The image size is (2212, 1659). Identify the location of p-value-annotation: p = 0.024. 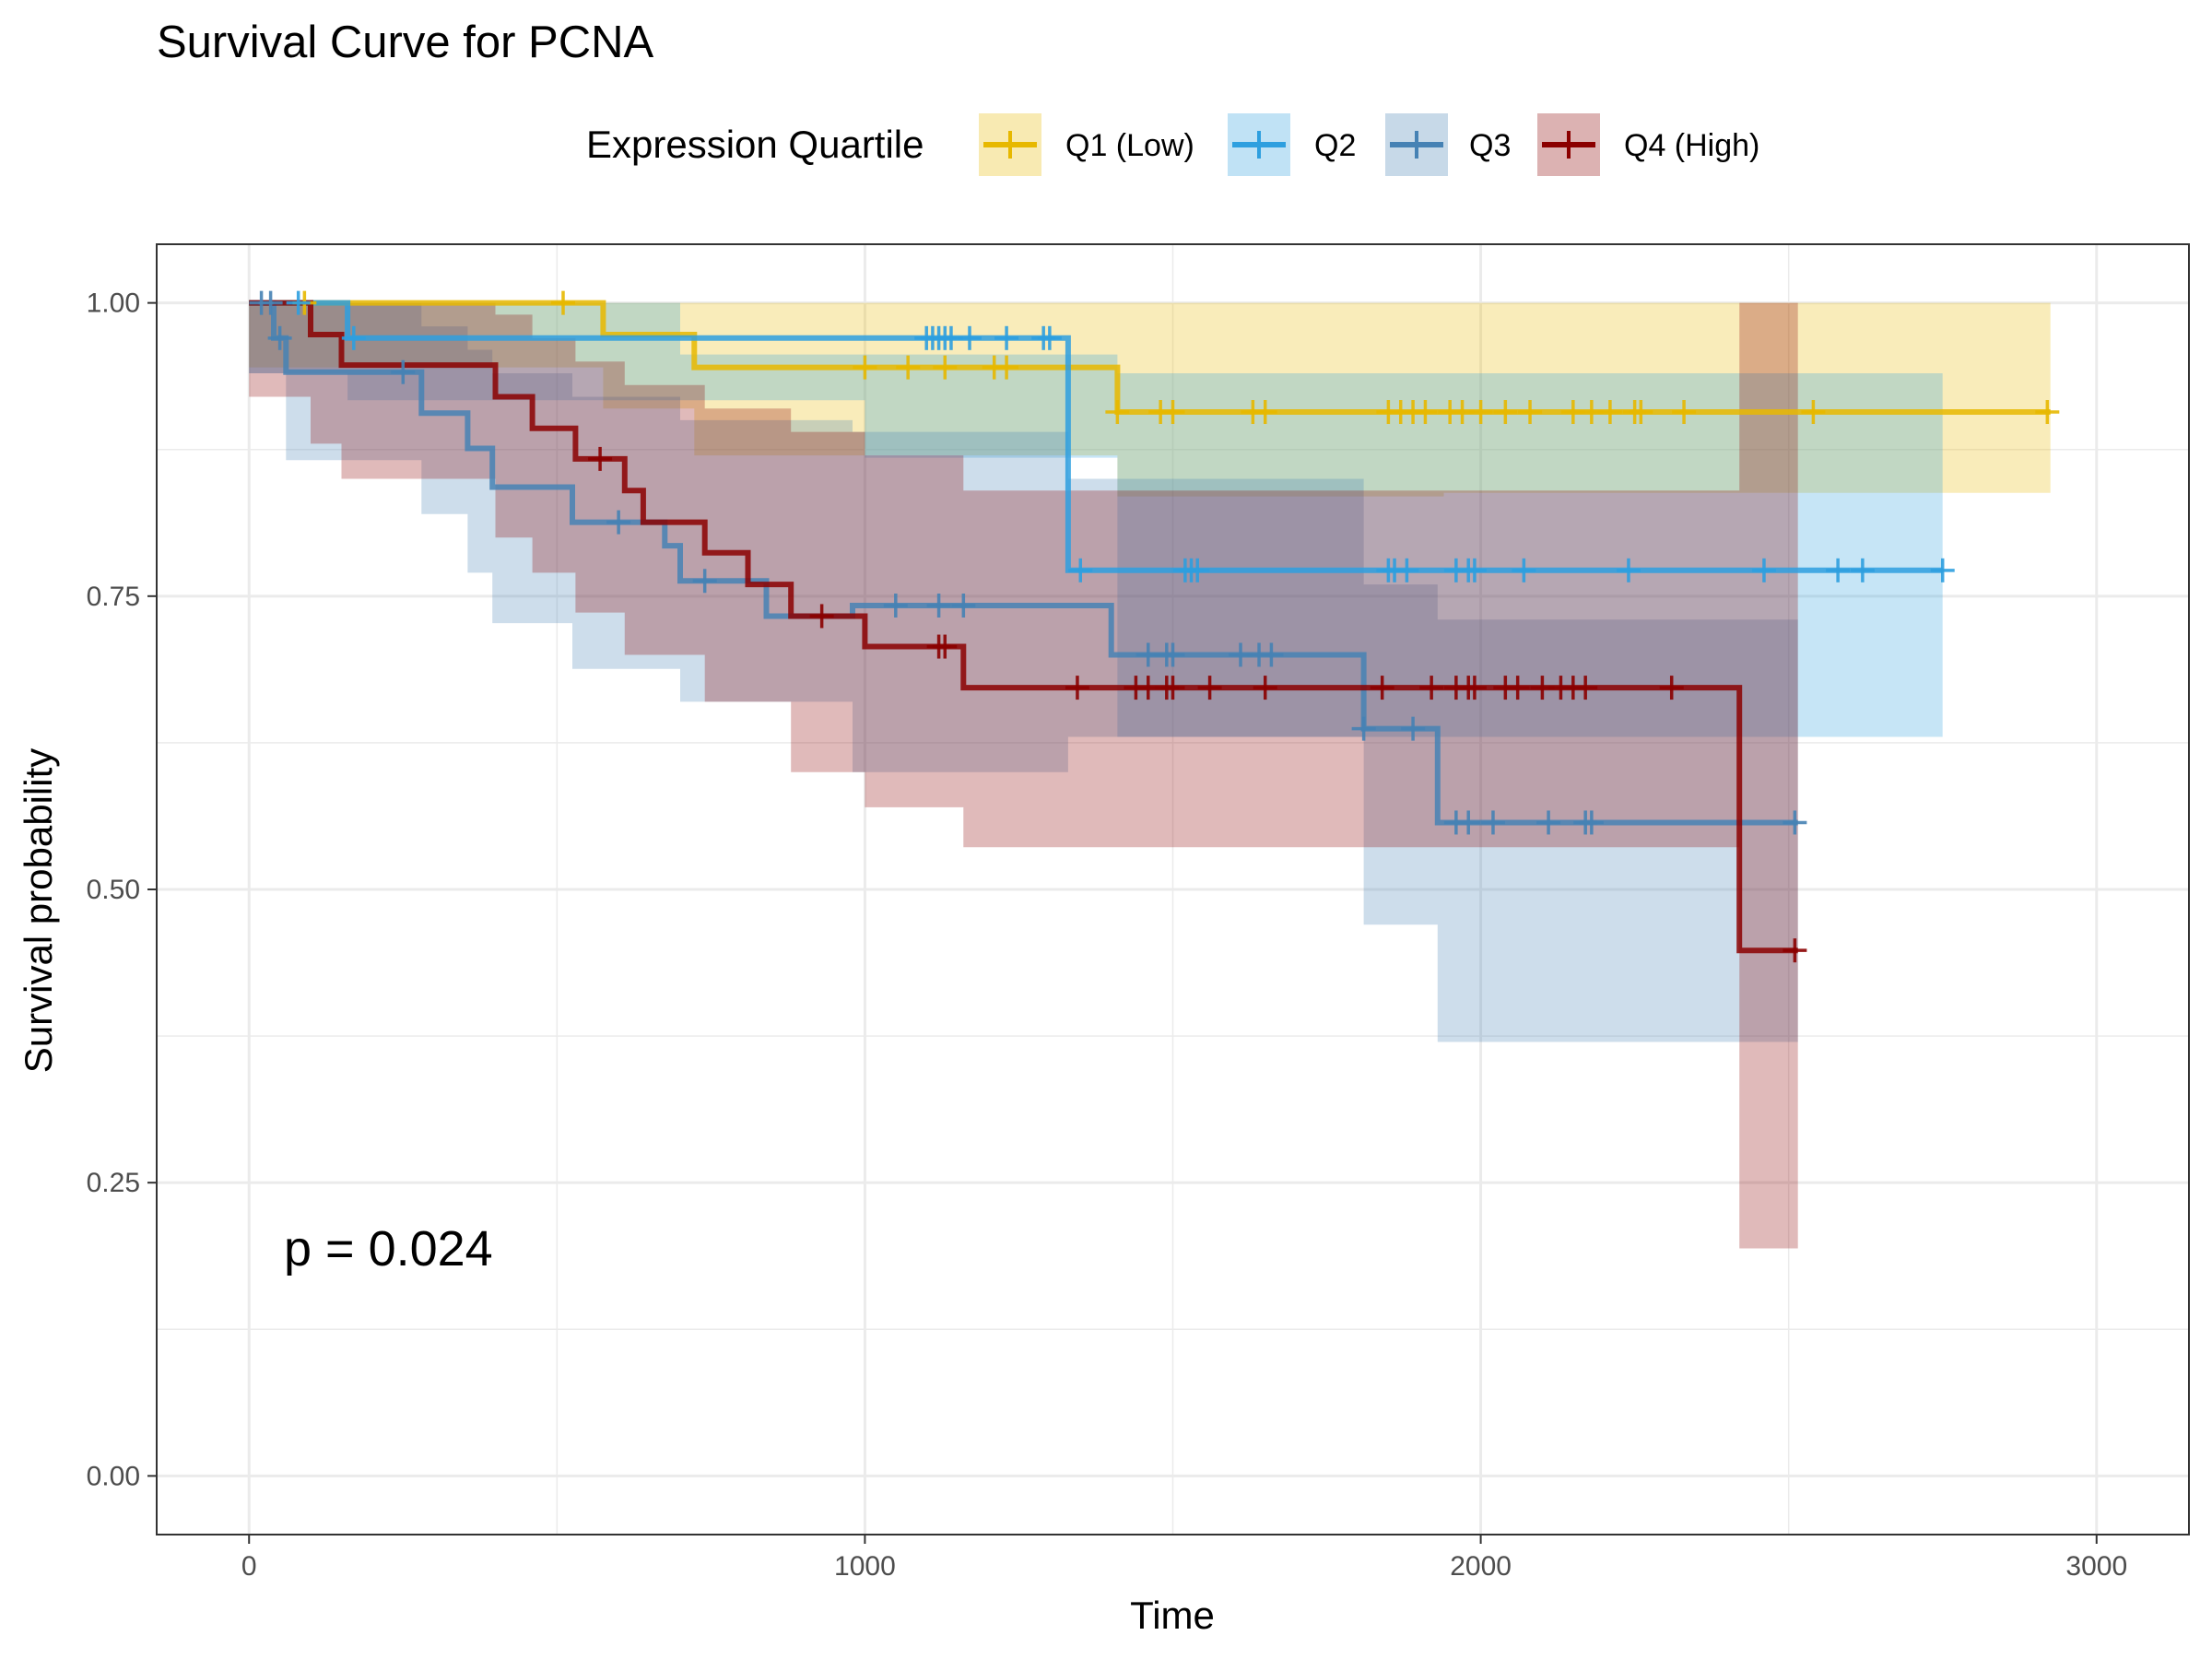
(388, 1249).